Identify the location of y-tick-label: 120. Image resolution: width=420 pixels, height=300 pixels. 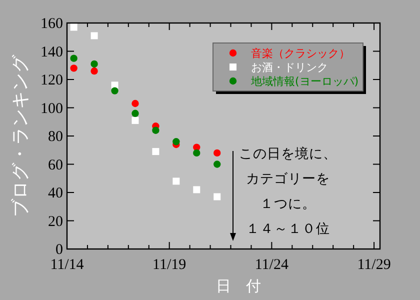
(51, 80).